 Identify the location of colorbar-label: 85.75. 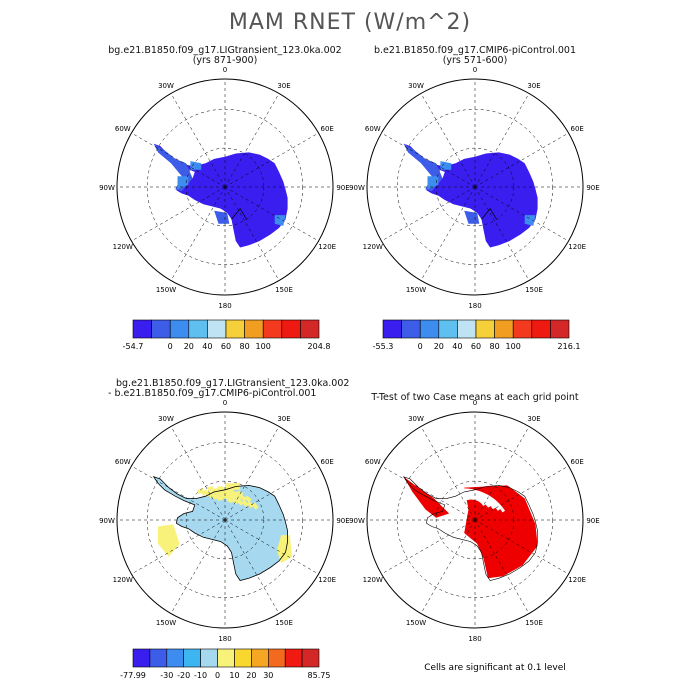
(319, 675).